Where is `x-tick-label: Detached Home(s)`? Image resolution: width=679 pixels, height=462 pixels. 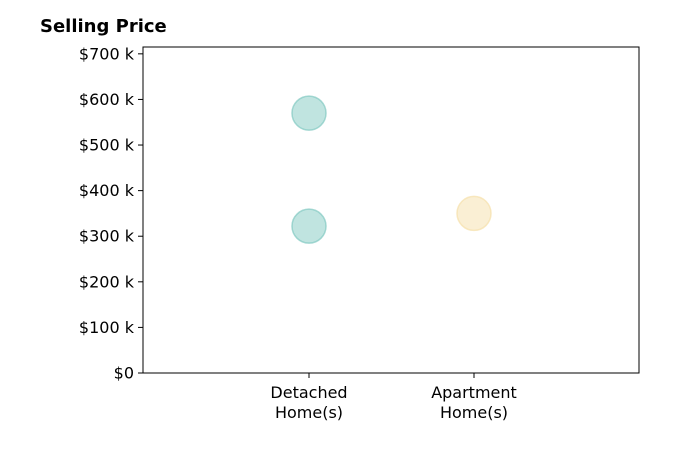 x-tick-label: Detached Home(s) is located at coordinates (308, 402).